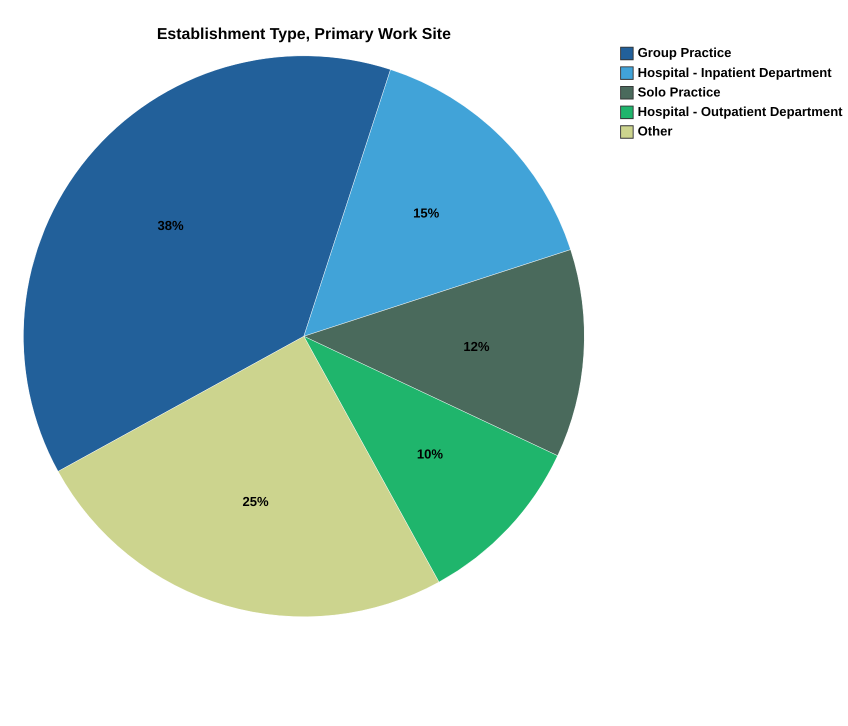 This screenshot has width=848, height=726. Describe the element at coordinates (170, 225) in the screenshot. I see `data-label: 38%` at that location.